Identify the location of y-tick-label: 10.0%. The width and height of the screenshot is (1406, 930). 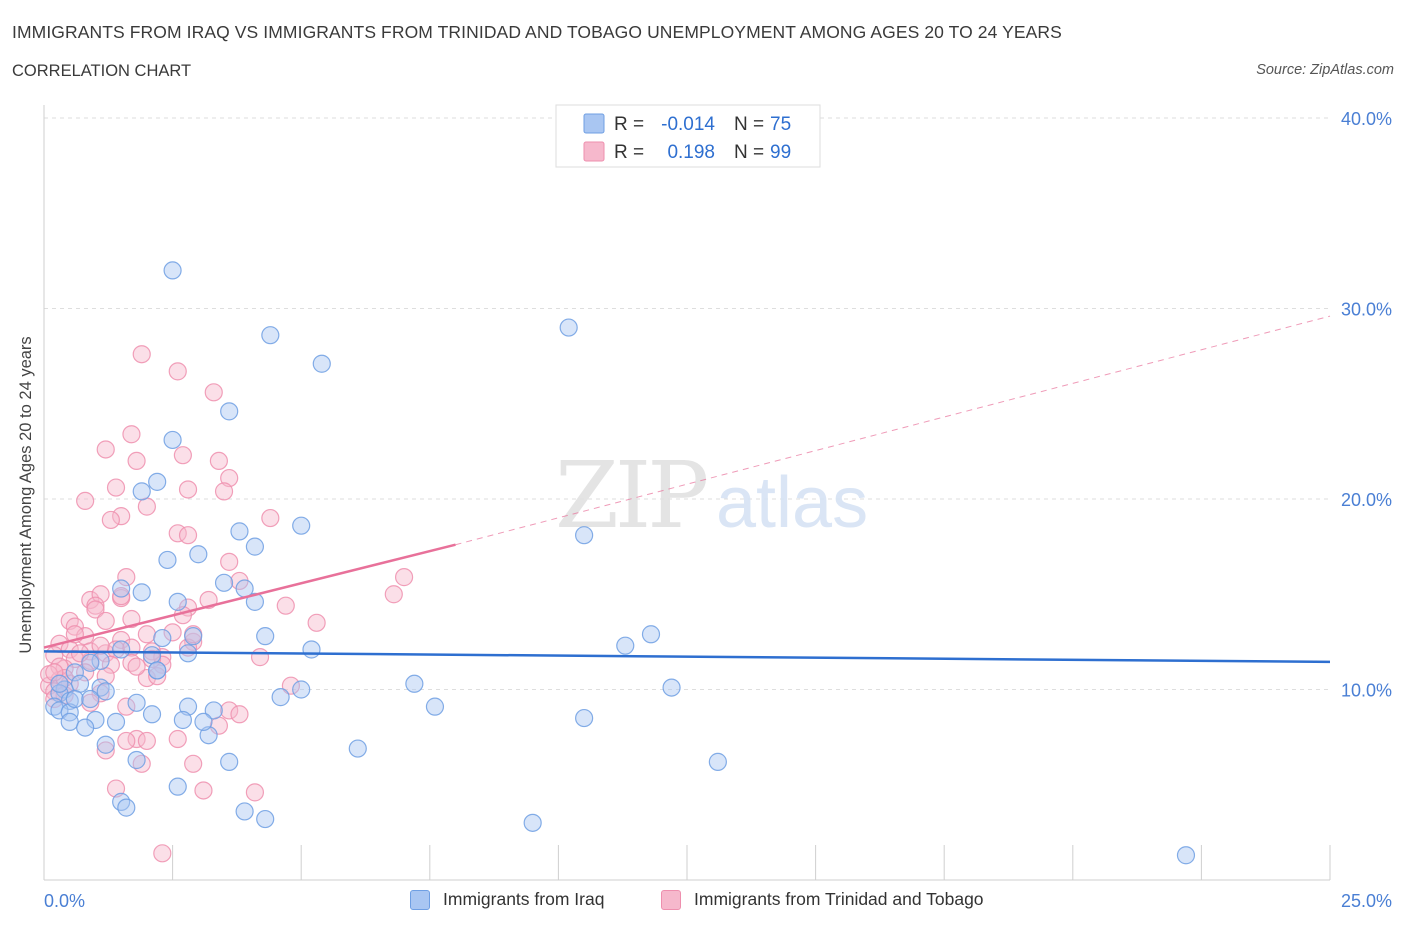
(1366, 691).